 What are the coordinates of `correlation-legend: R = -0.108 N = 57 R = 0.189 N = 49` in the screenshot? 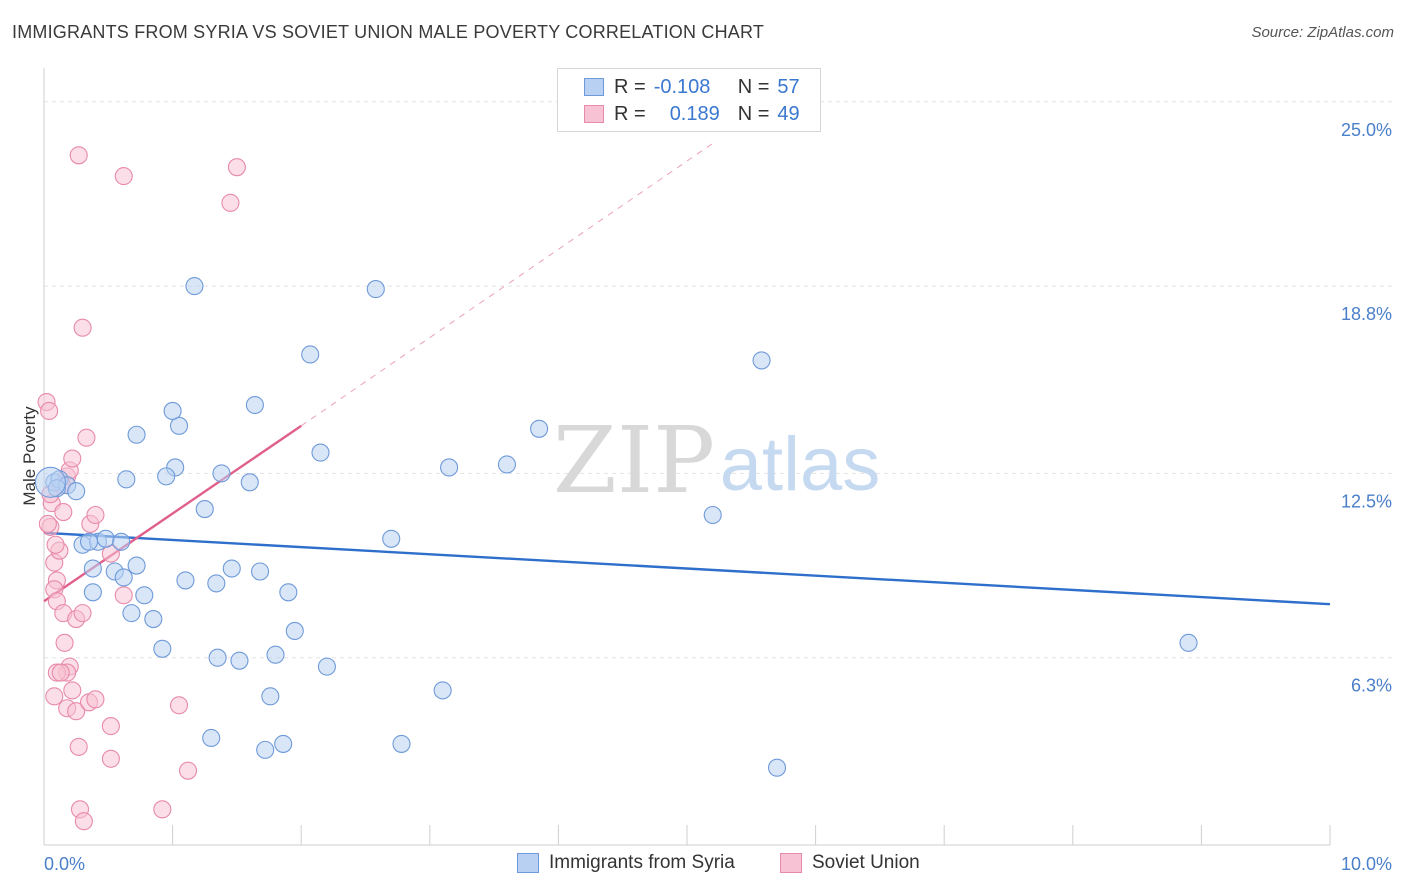 It's located at (689, 100).